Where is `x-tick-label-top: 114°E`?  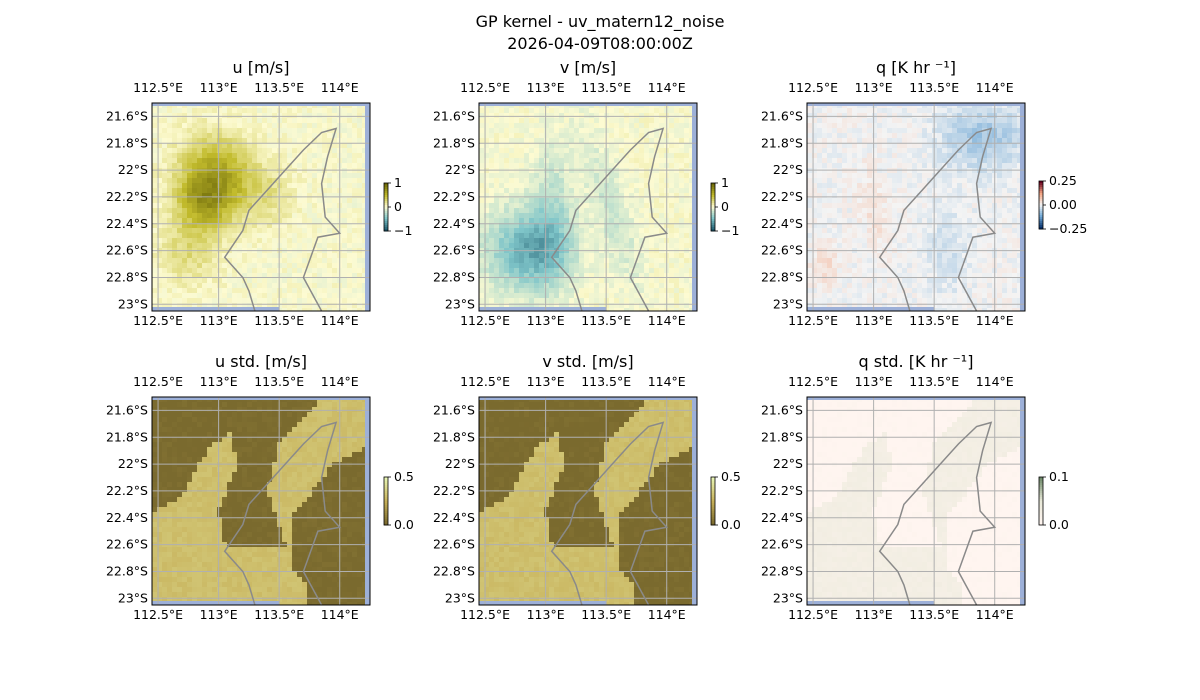 x-tick-label-top: 114°E is located at coordinates (667, 87).